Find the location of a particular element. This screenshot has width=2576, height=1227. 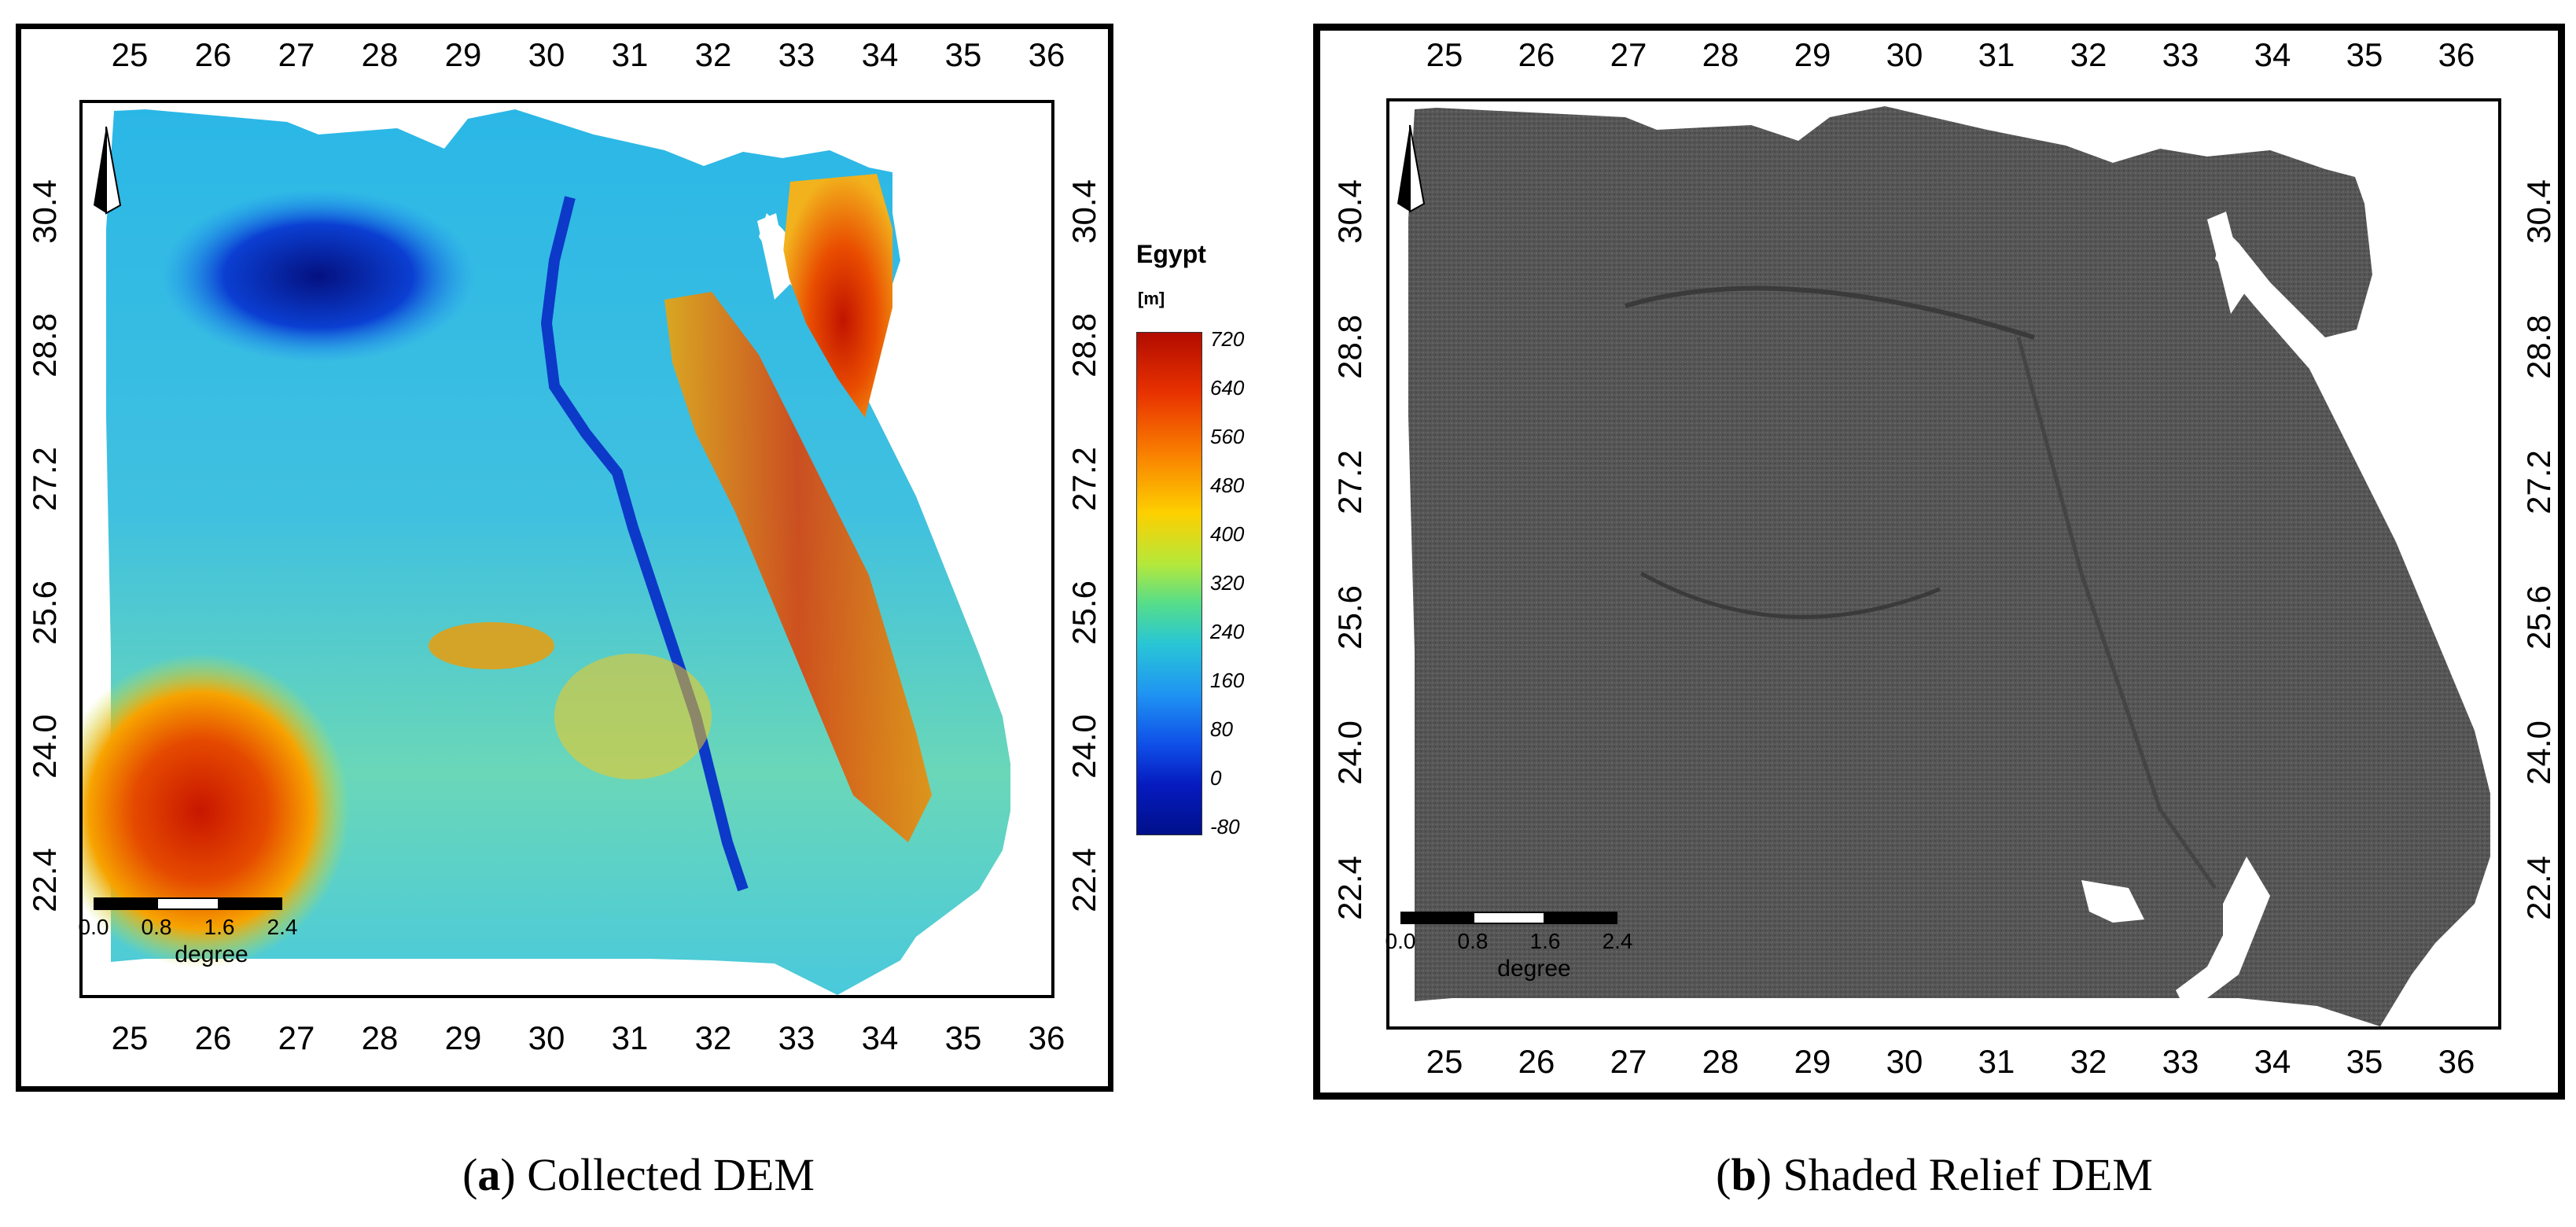

caption-text: Shaded Relief DEM is located at coordinates (1968, 1174).